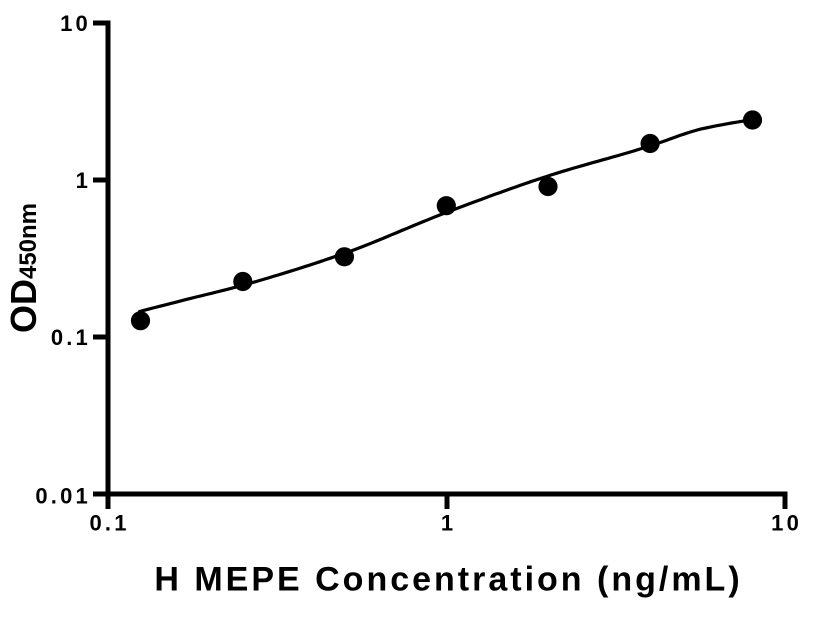  I want to click on svg-text: 0.01, so click(63, 496).